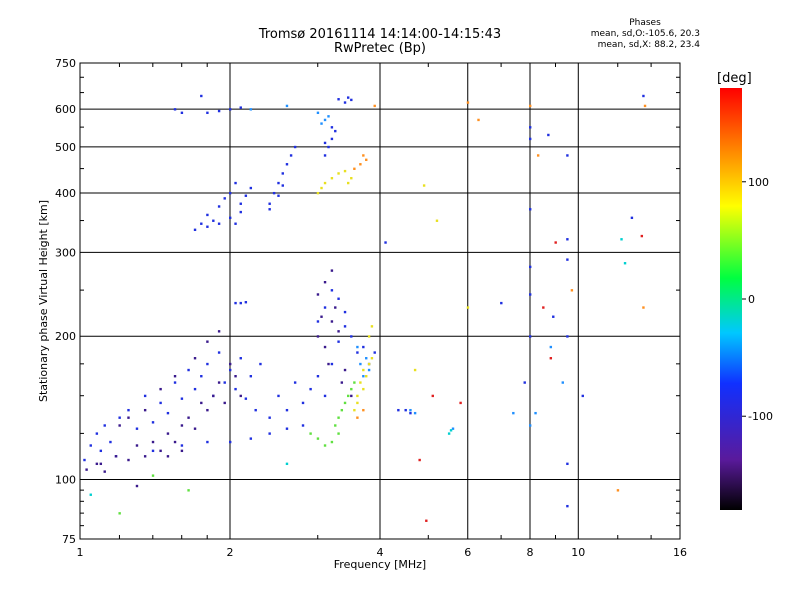  I want to click on x-tick-label: 16, so click(680, 552).